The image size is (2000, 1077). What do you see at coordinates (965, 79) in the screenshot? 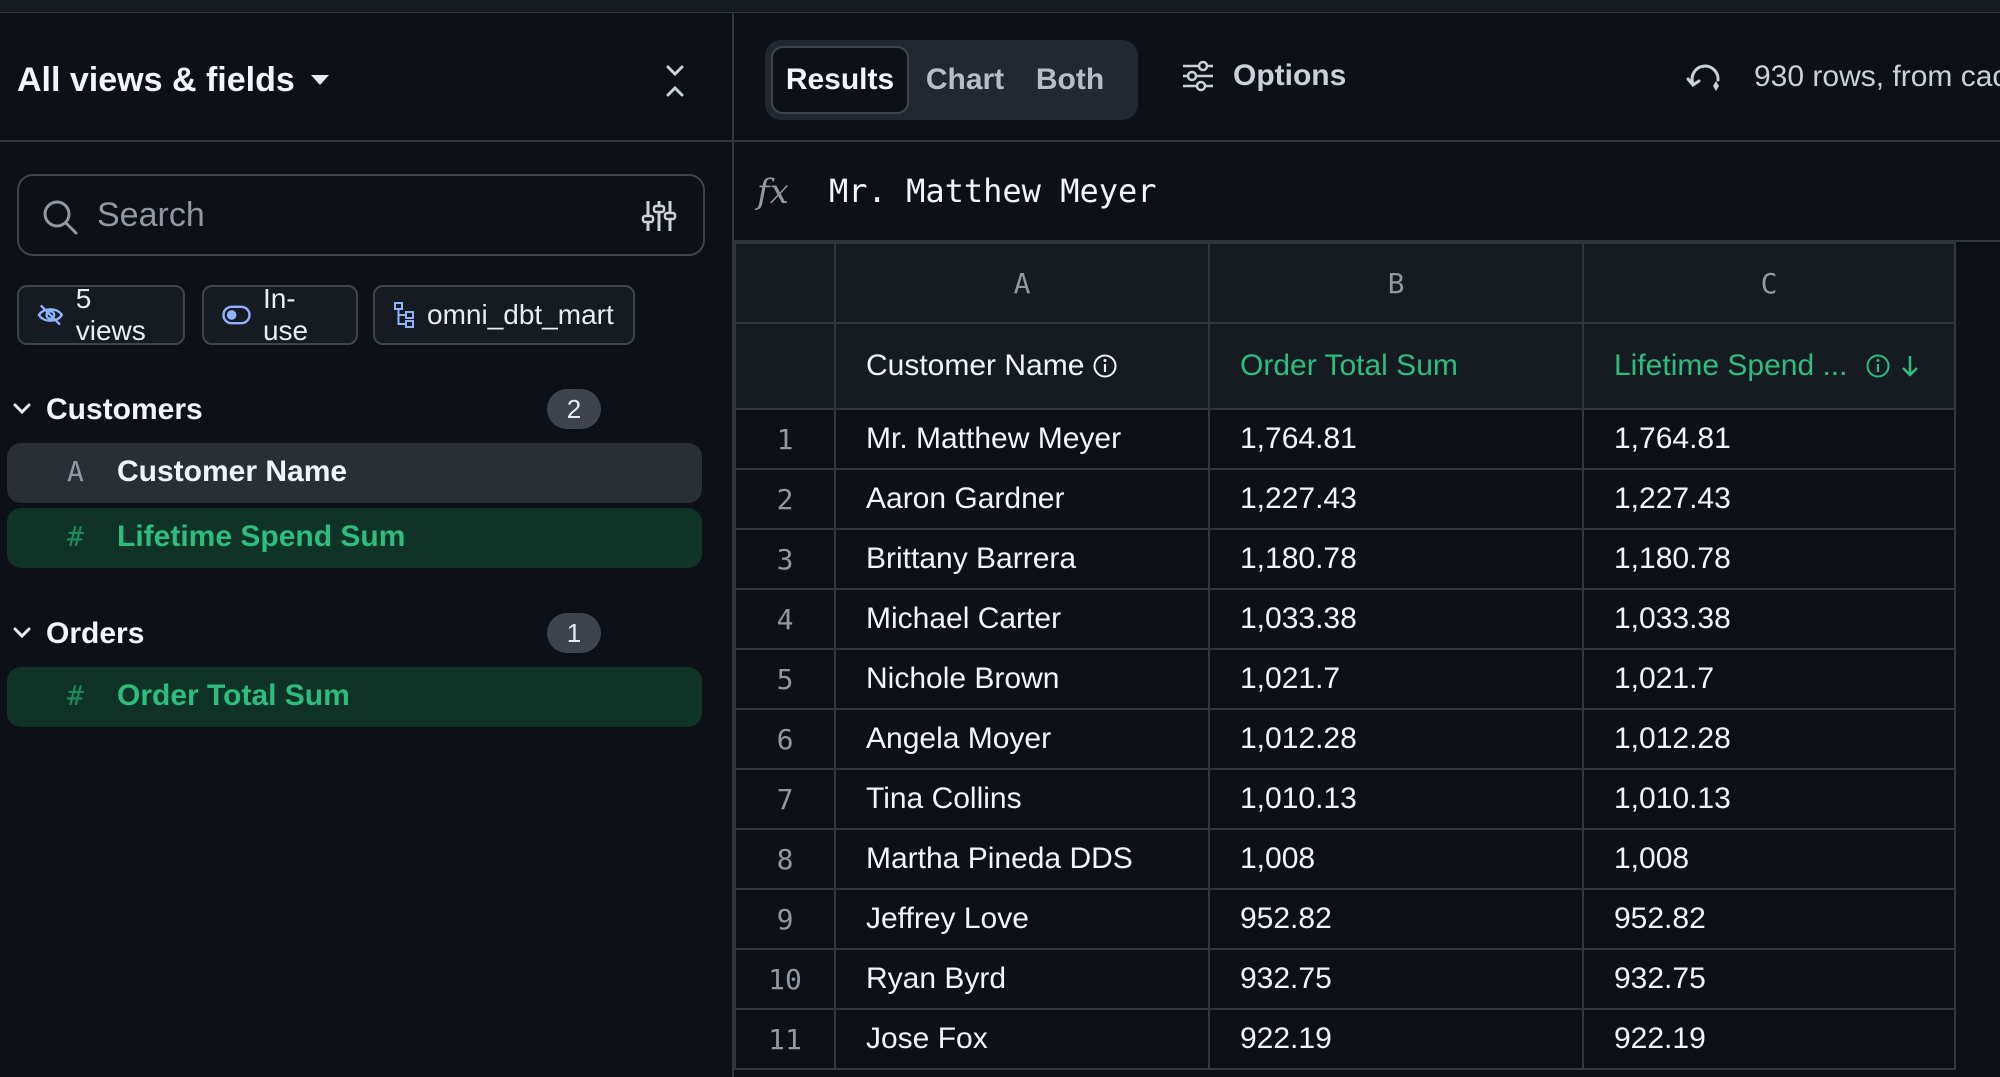
I see `tab-chart: Chart` at bounding box center [965, 79].